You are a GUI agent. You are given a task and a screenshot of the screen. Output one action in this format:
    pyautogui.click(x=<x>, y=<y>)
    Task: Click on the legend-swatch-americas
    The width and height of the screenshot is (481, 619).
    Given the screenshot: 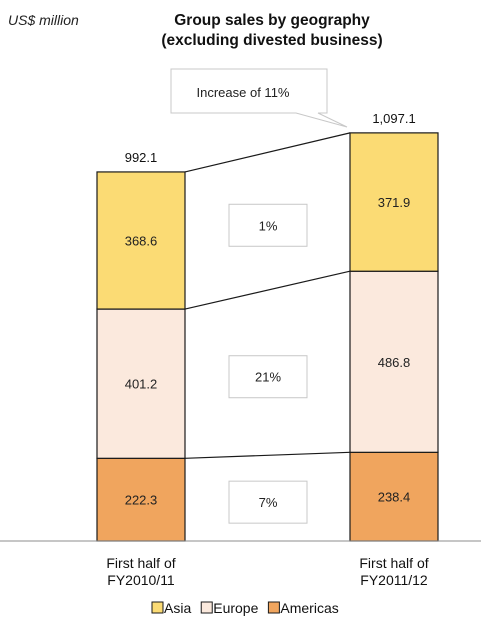 What is the action you would take?
    pyautogui.click(x=273, y=607)
    